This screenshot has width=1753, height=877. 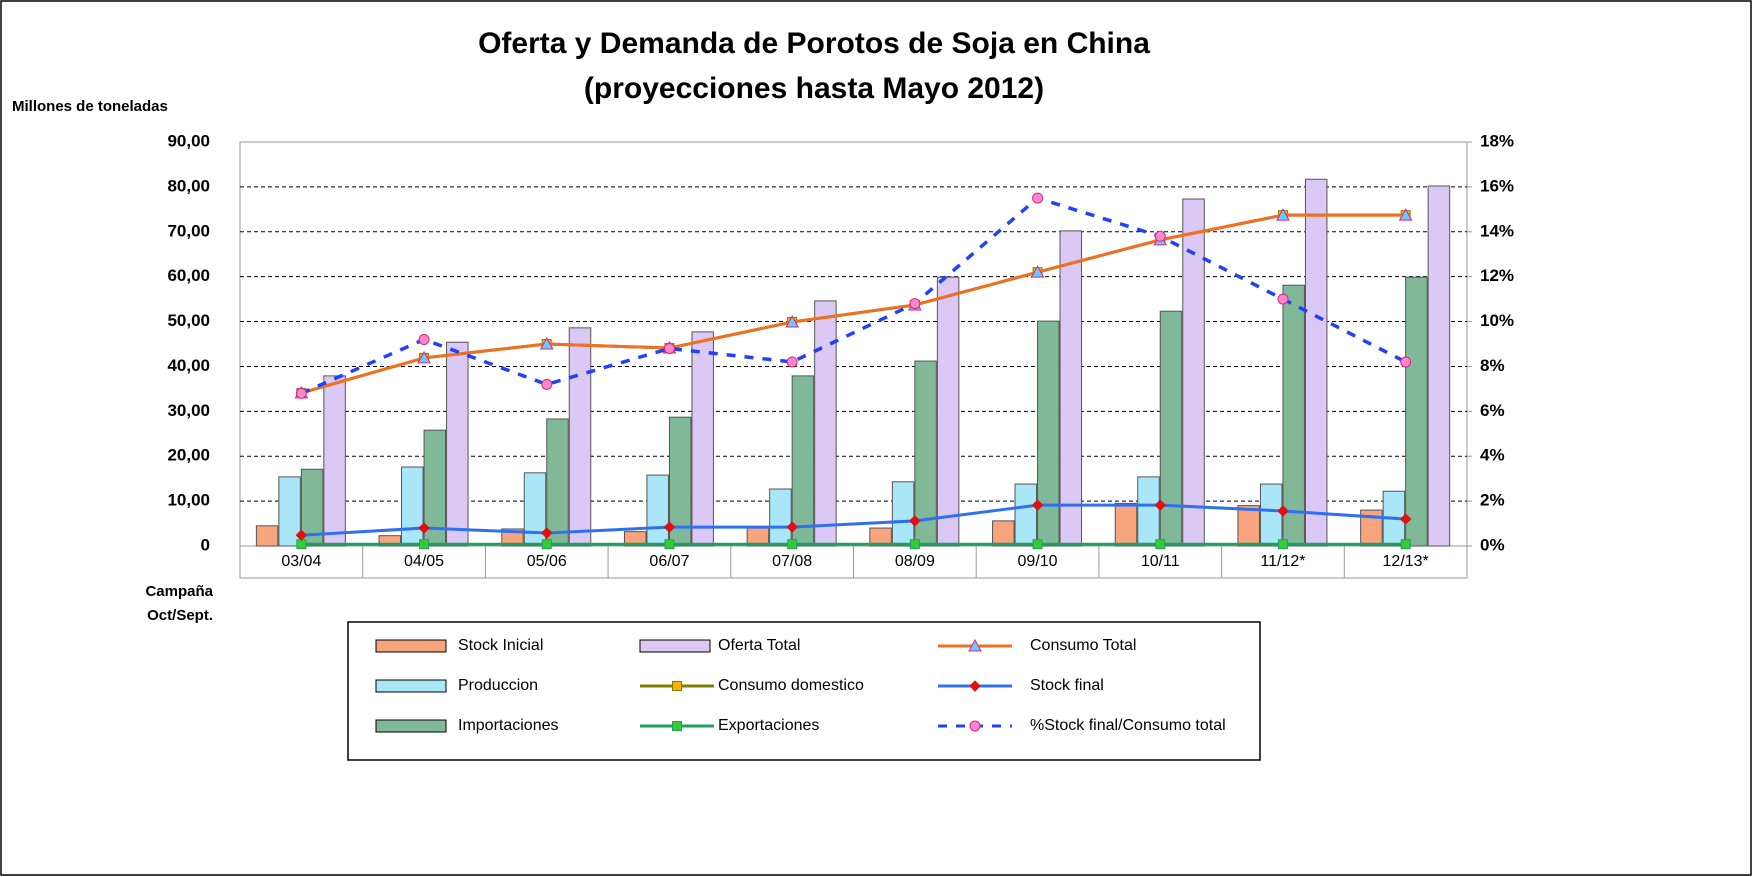 What do you see at coordinates (1497, 140) in the screenshot?
I see `y2-tick-label: 18%` at bounding box center [1497, 140].